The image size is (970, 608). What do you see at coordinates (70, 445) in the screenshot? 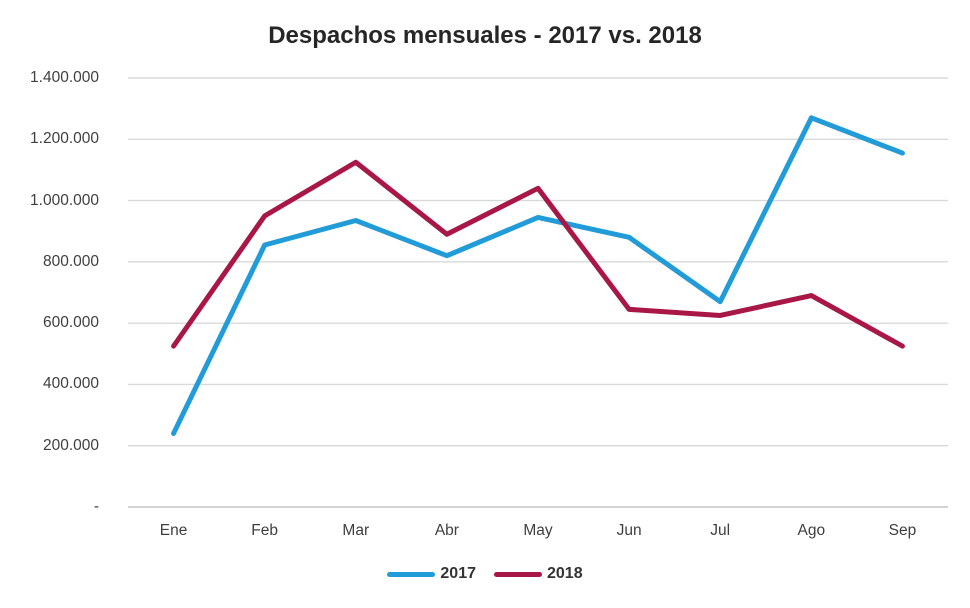
I see `y-axis-tick-label: 200.000` at bounding box center [70, 445].